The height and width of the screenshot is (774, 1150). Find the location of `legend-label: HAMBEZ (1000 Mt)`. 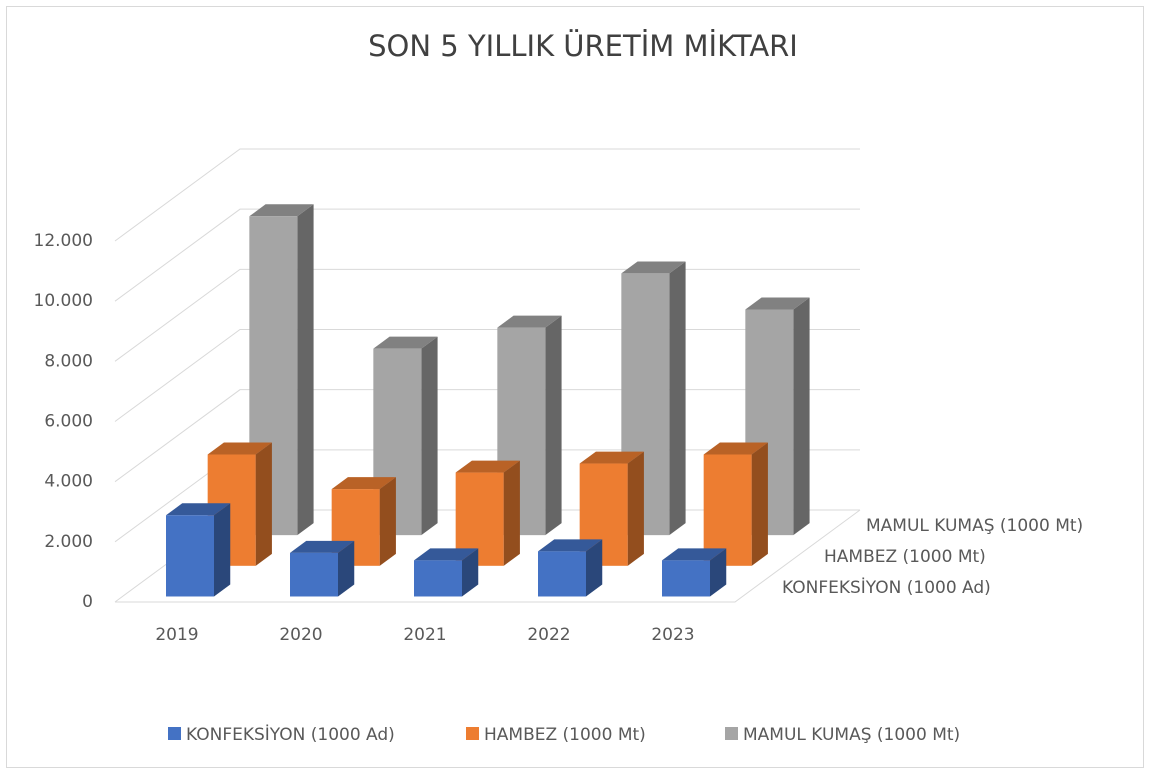

legend-label: HAMBEZ (1000 Mt) is located at coordinates (565, 735).